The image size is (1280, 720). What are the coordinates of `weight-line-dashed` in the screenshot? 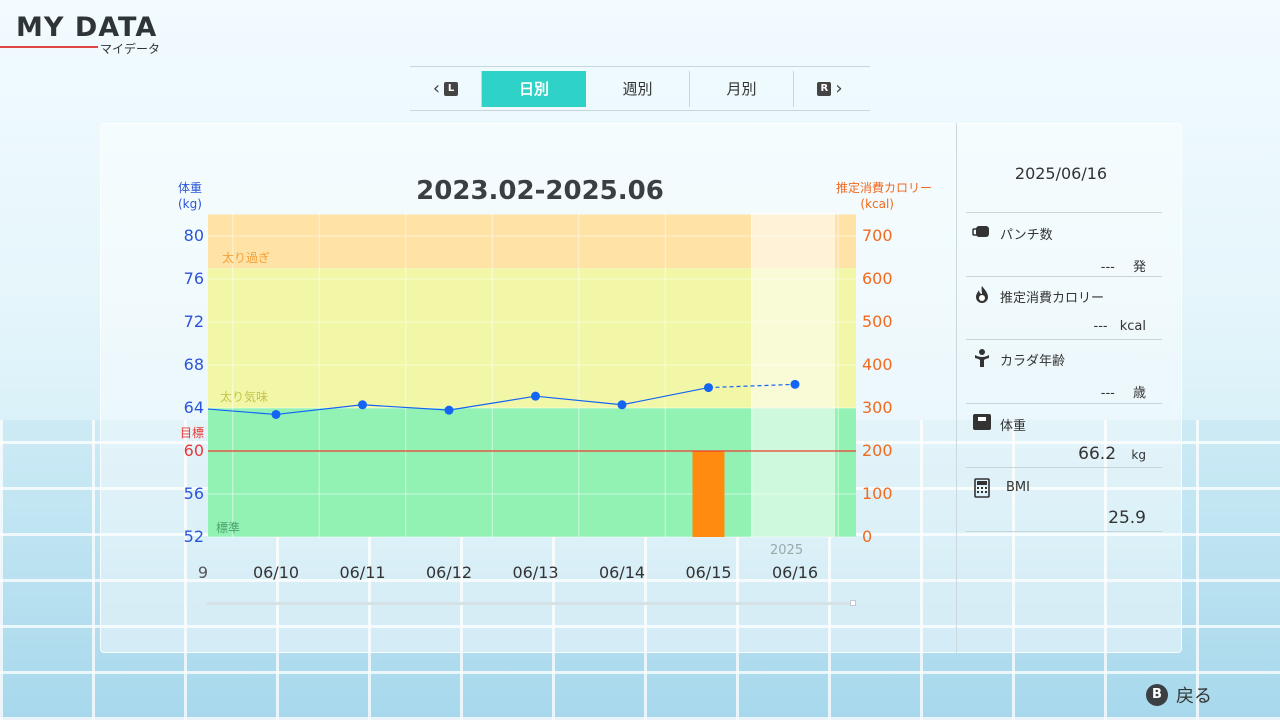 It's located at (752, 386).